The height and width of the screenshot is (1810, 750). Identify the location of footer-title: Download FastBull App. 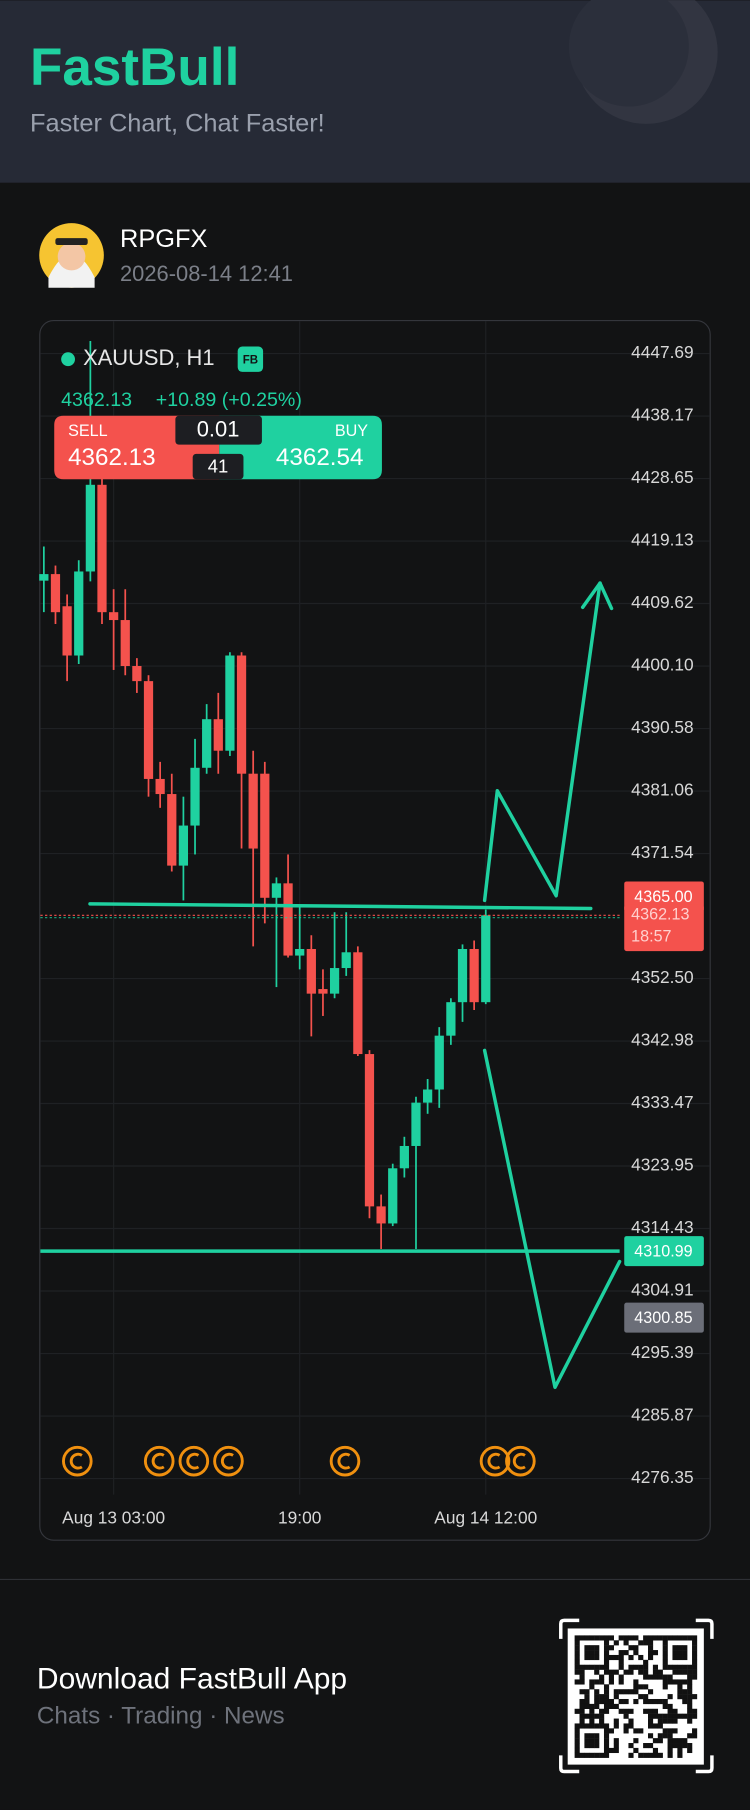
(192, 1678).